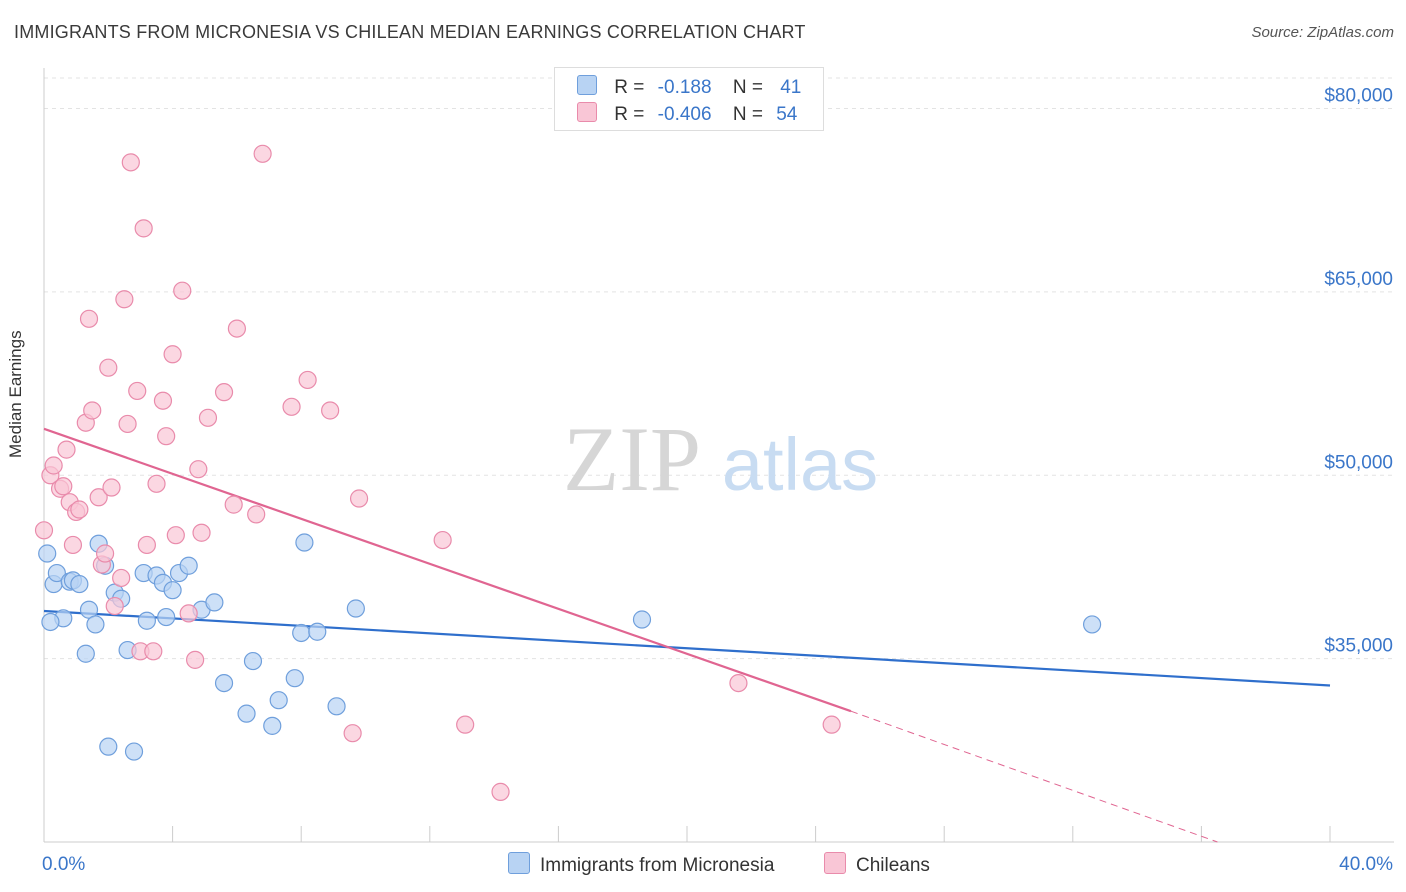 The image size is (1406, 892). Describe the element at coordinates (800, 464) in the screenshot. I see `watermark-atlas: atlas` at that location.